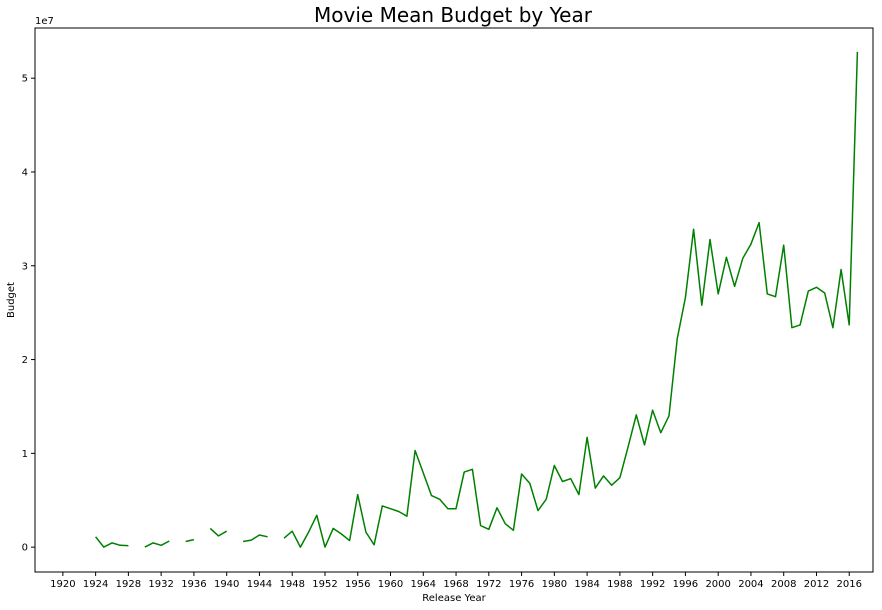  I want to click on x-tick-label: 1952, so click(324, 584).